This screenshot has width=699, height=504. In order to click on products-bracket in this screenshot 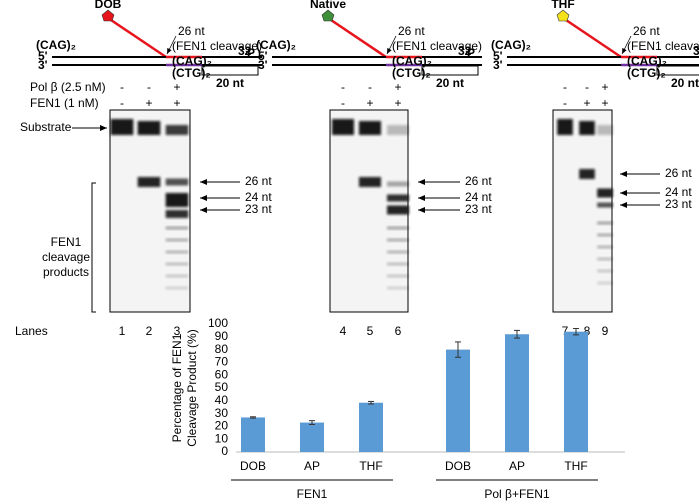, I will do `click(93, 247)`.